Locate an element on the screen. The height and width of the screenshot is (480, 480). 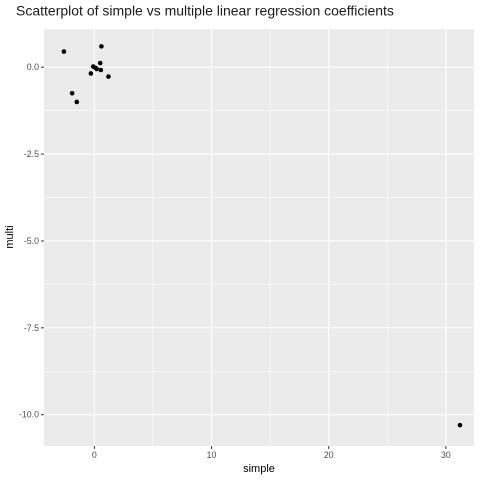
y-axis: 0.0 -2.5 -5.0 -7.5 -10.0 is located at coordinates (31, 241).